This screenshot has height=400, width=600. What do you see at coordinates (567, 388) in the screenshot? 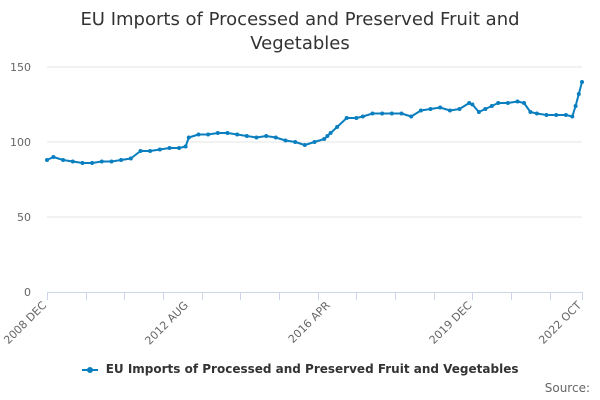
I see `source-label: Source:` at bounding box center [567, 388].